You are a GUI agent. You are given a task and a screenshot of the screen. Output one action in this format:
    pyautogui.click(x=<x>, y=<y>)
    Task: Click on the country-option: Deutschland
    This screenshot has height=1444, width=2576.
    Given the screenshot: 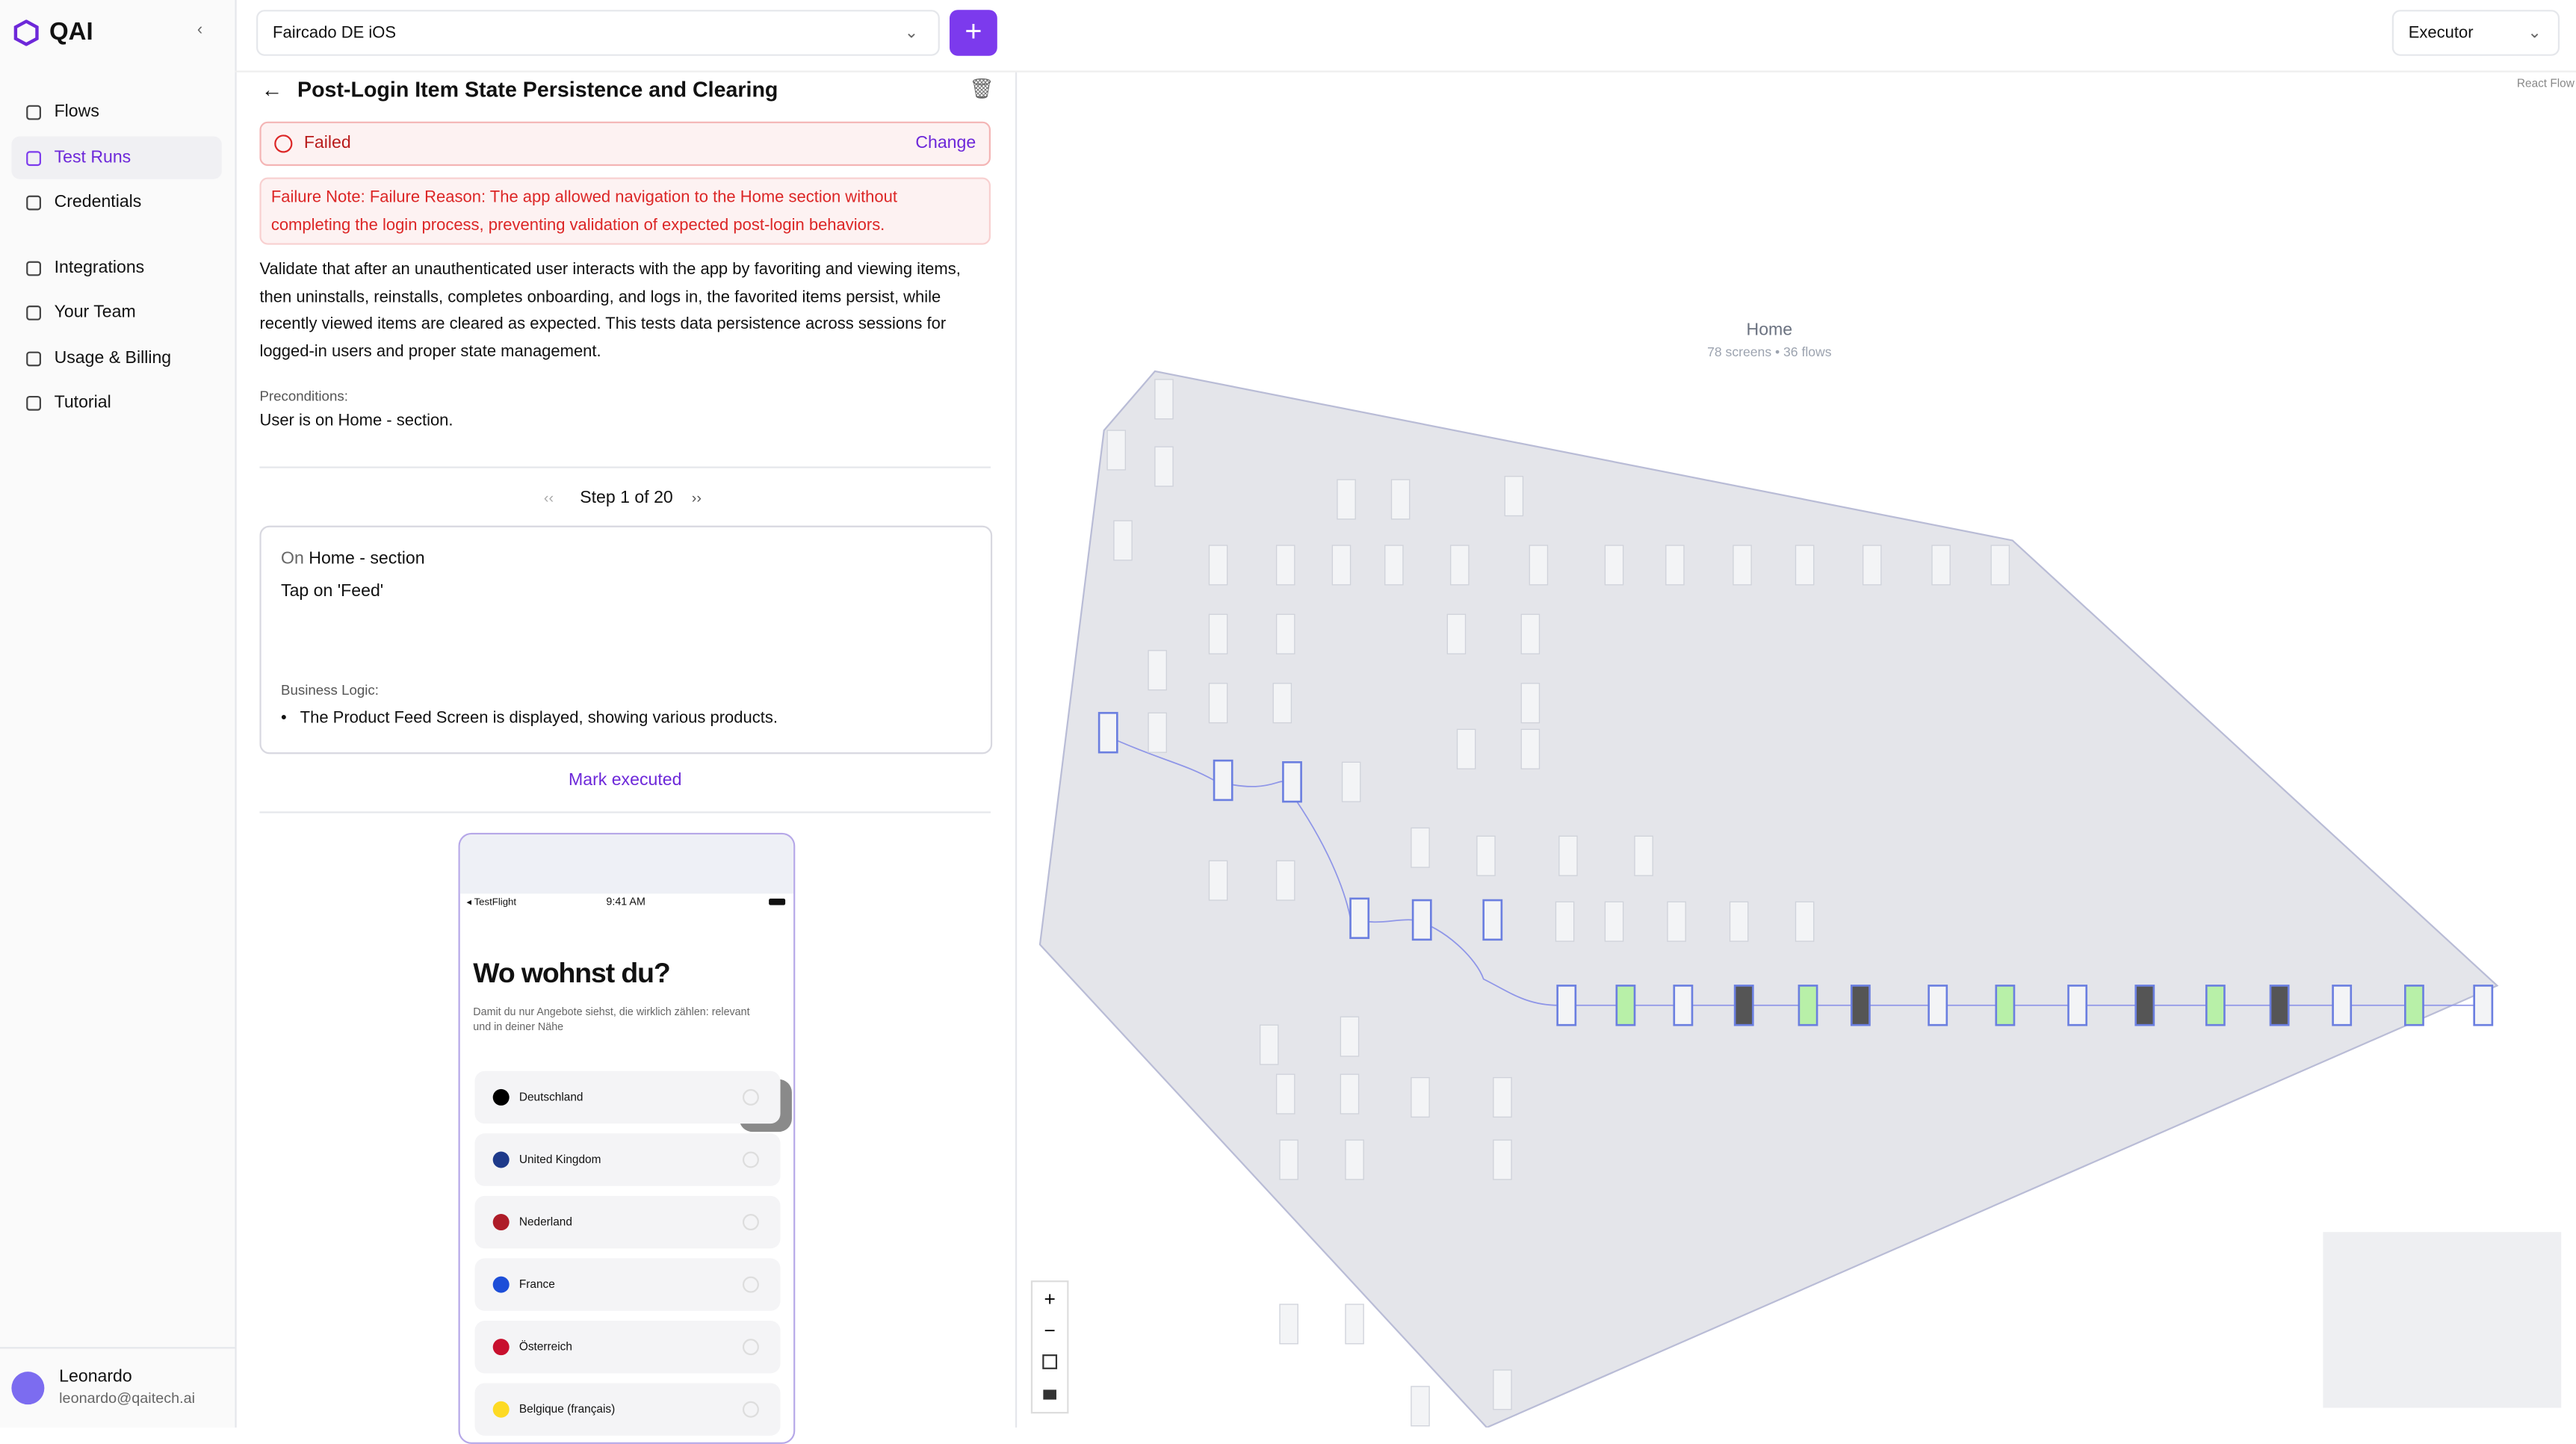 What is the action you would take?
    pyautogui.click(x=627, y=1097)
    